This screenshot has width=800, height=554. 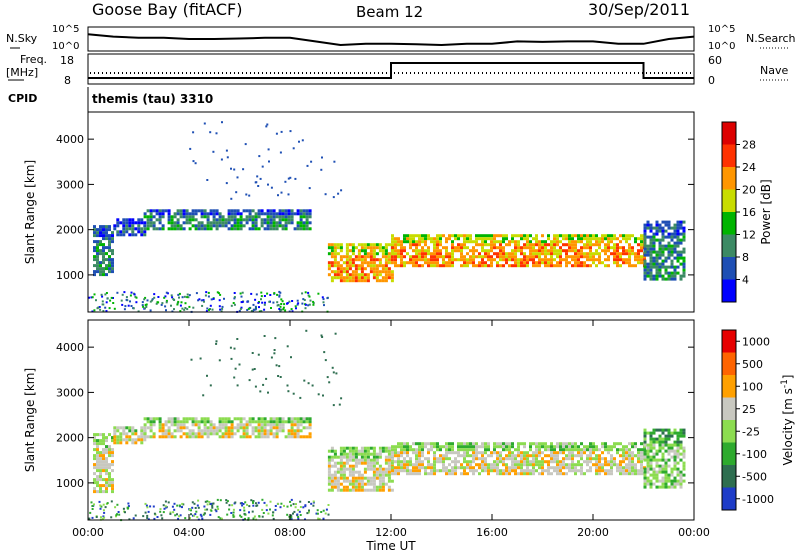 What do you see at coordinates (639, 9) in the screenshot?
I see `date-title: 30/Sep/2011` at bounding box center [639, 9].